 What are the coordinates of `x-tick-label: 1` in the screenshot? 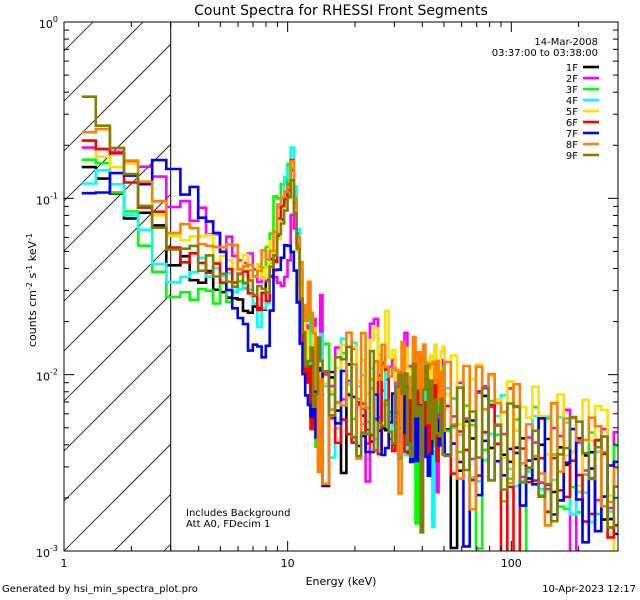 It's located at (64, 563).